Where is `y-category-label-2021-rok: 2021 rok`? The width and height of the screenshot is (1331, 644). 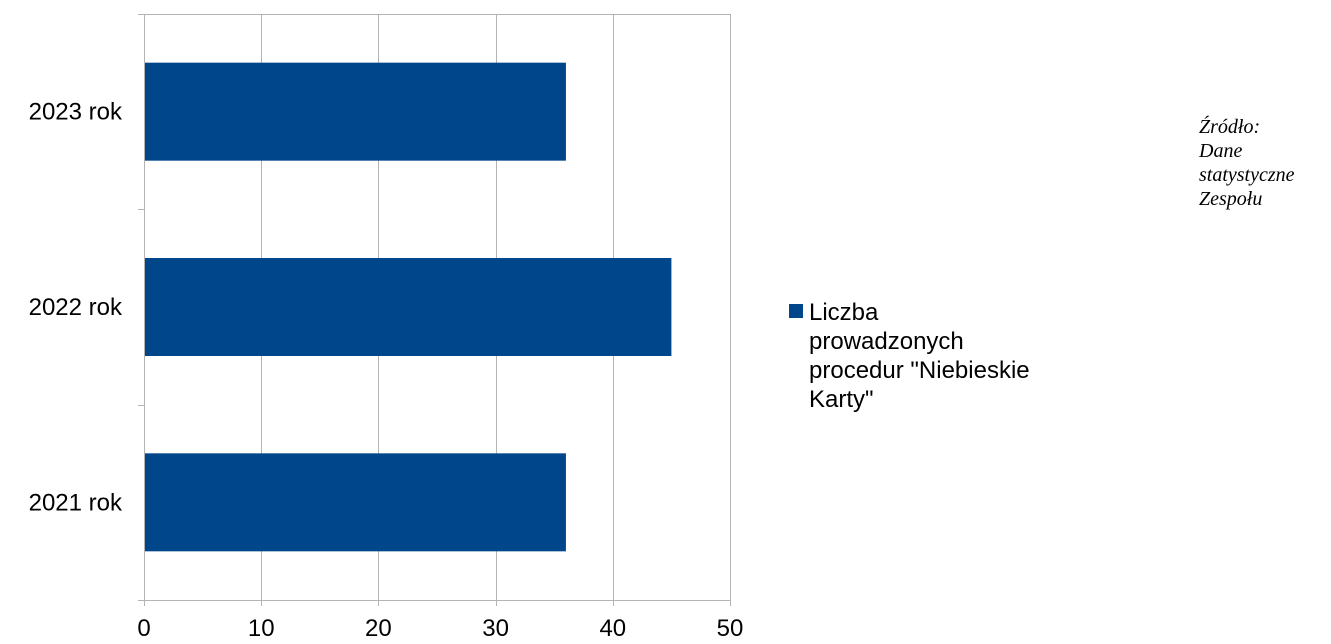 y-category-label-2021-rok: 2021 rok is located at coordinates (76, 502).